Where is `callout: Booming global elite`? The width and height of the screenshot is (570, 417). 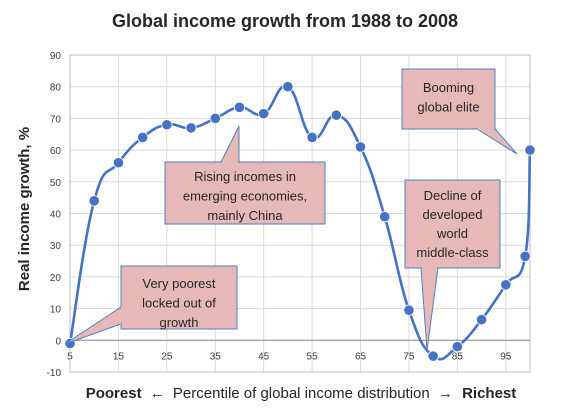 callout: Booming global elite is located at coordinates (459, 111).